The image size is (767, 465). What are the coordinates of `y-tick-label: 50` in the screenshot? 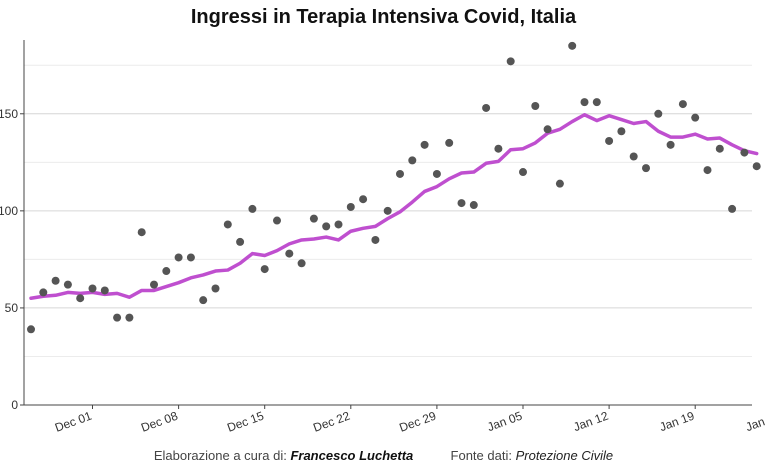 It's located at (12, 308).